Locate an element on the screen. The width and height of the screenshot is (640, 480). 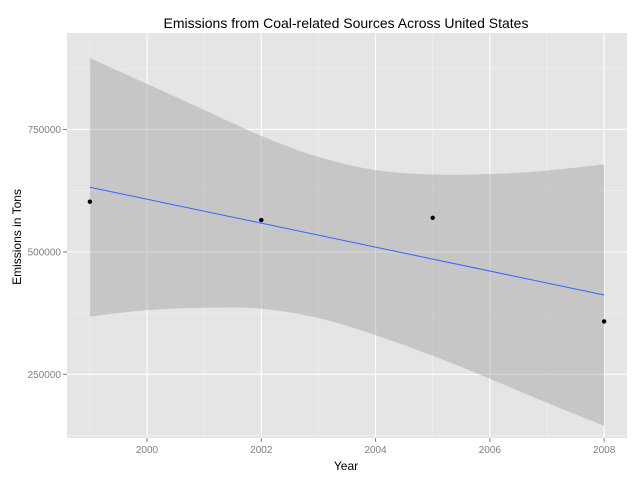
y-axis-ticks: 250000 500000 750000 is located at coordinates (47, 253).